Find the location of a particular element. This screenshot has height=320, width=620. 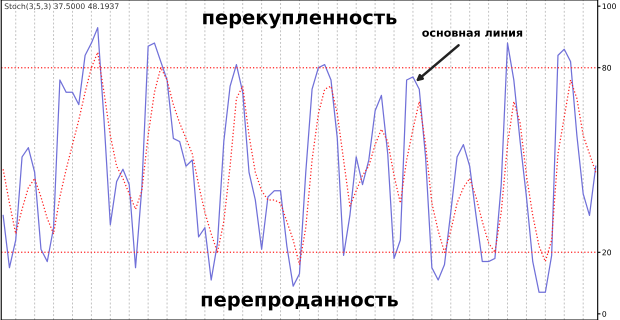

annotation: перепроданность is located at coordinates (300, 302).